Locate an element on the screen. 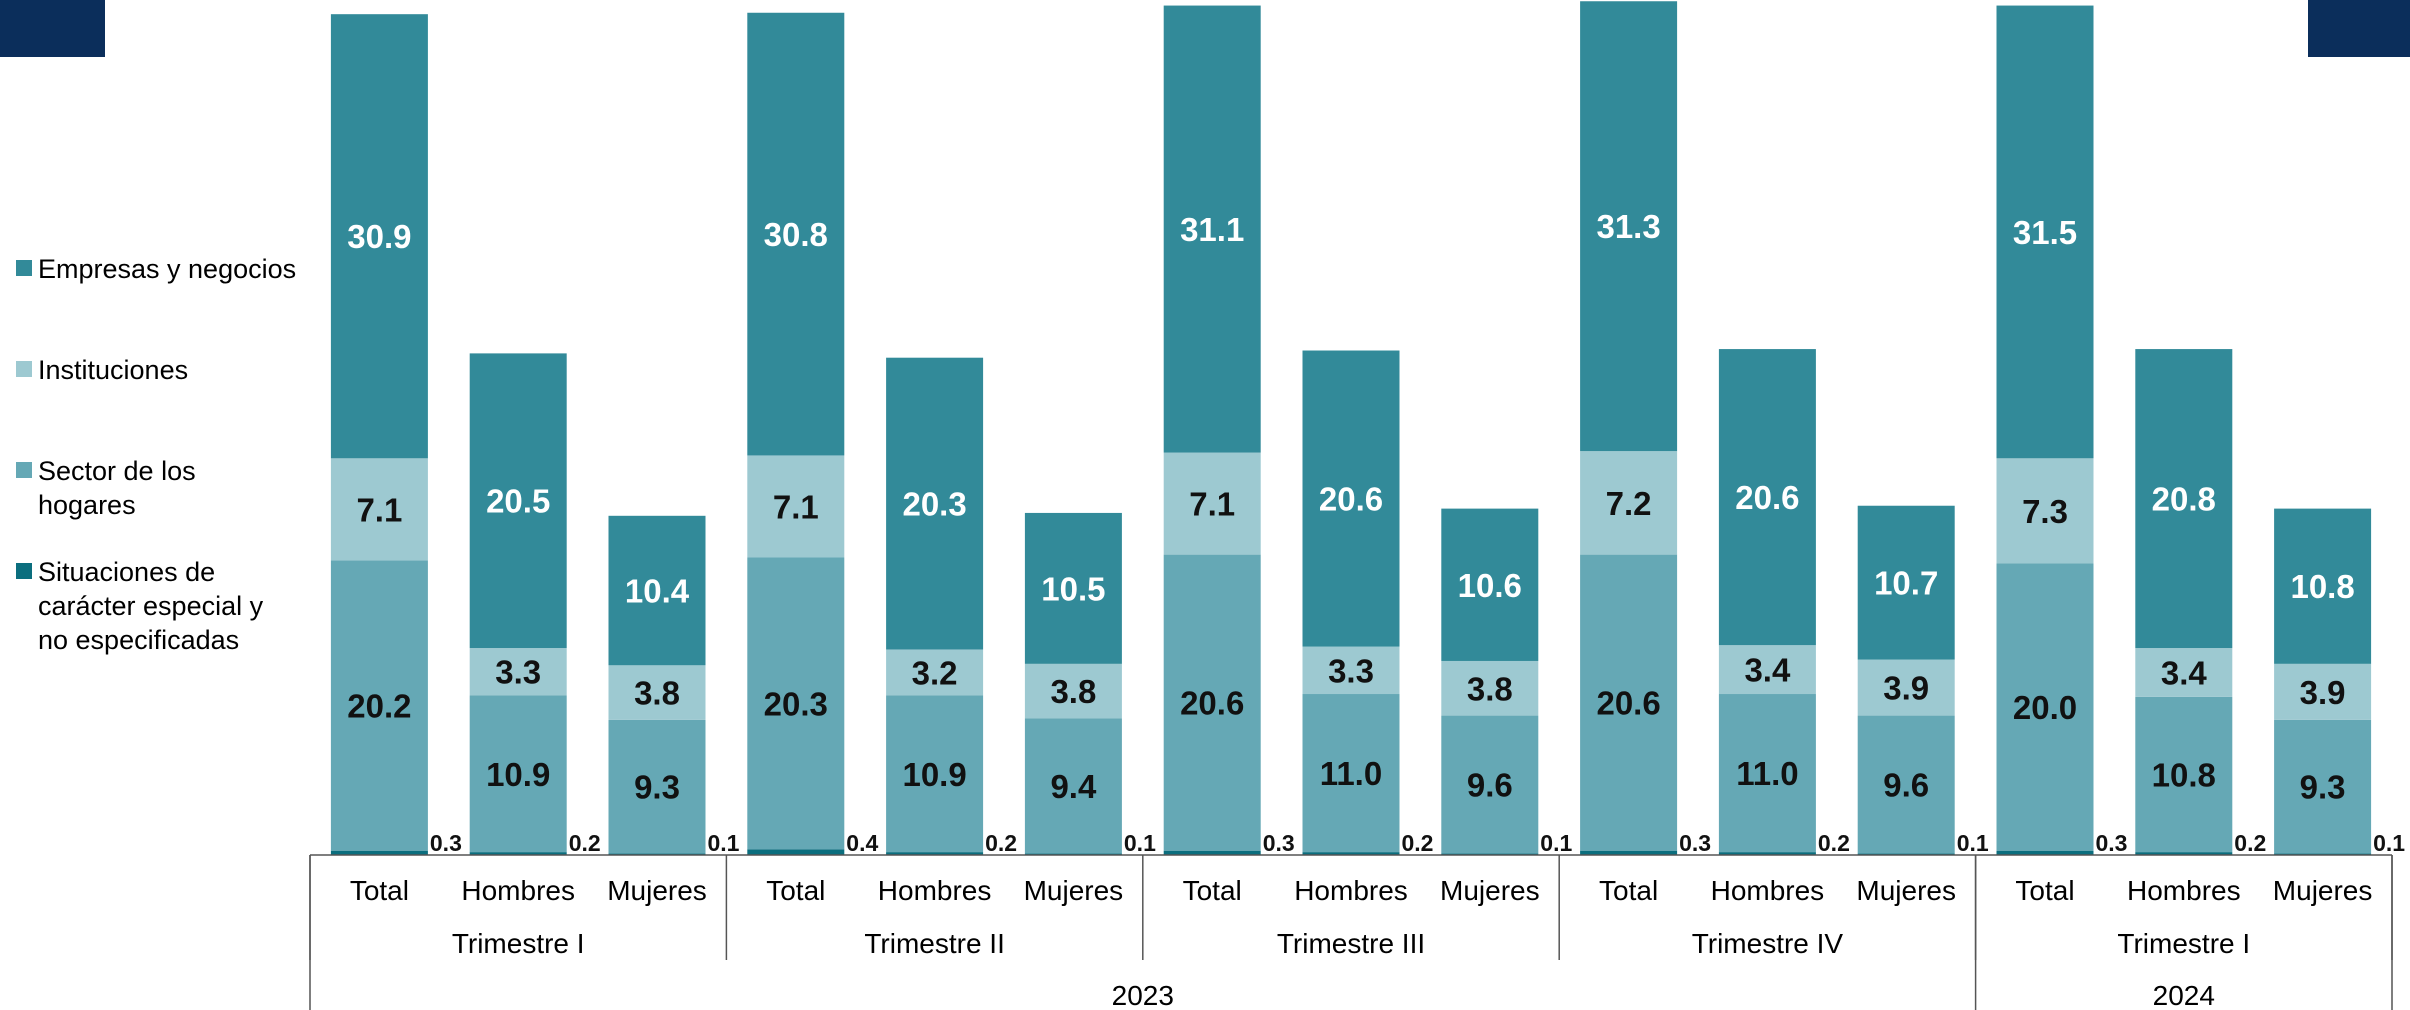 The image size is (2410, 1010). data-label: 10.4 is located at coordinates (657, 591).